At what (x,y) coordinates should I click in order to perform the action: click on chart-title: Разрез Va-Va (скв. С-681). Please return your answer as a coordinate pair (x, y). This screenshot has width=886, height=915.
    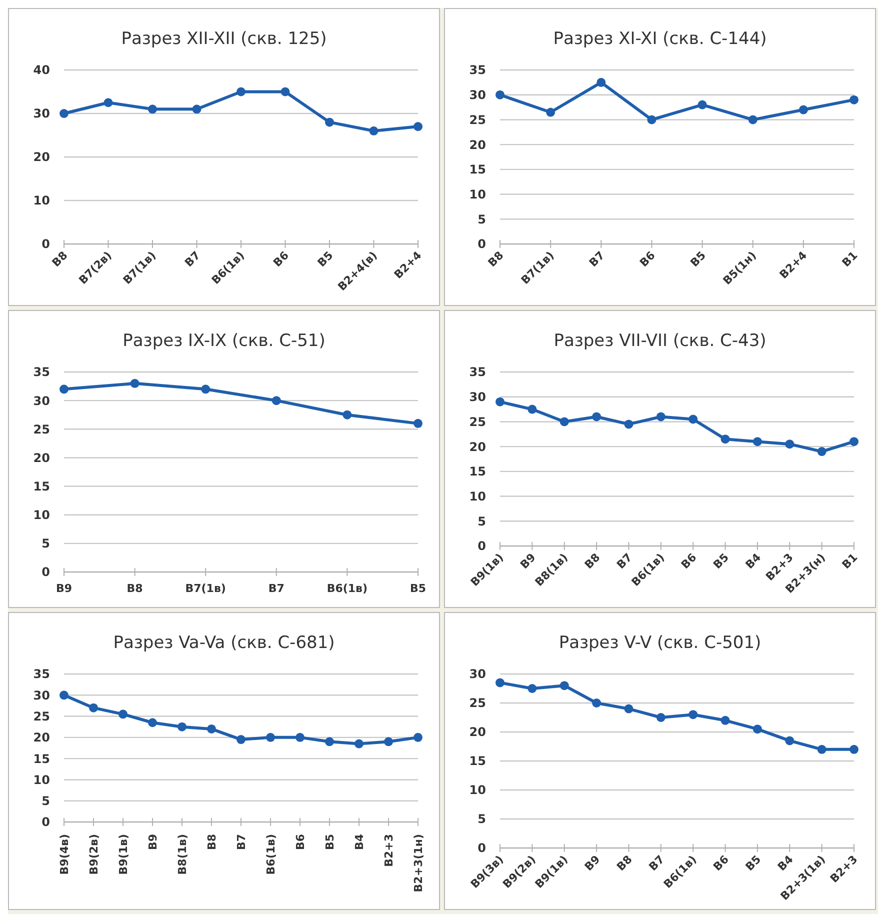
    Looking at the image, I should click on (224, 643).